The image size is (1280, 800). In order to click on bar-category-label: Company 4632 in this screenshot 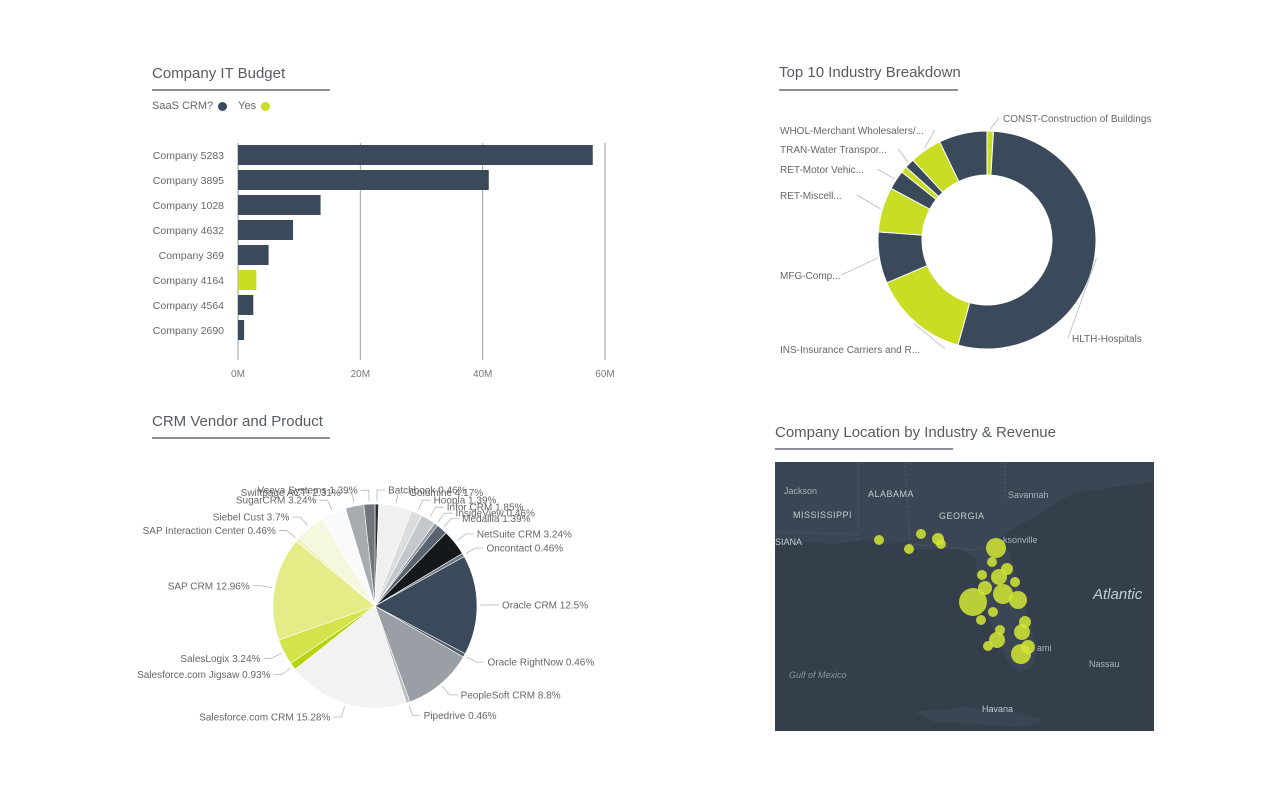, I will do `click(188, 231)`.